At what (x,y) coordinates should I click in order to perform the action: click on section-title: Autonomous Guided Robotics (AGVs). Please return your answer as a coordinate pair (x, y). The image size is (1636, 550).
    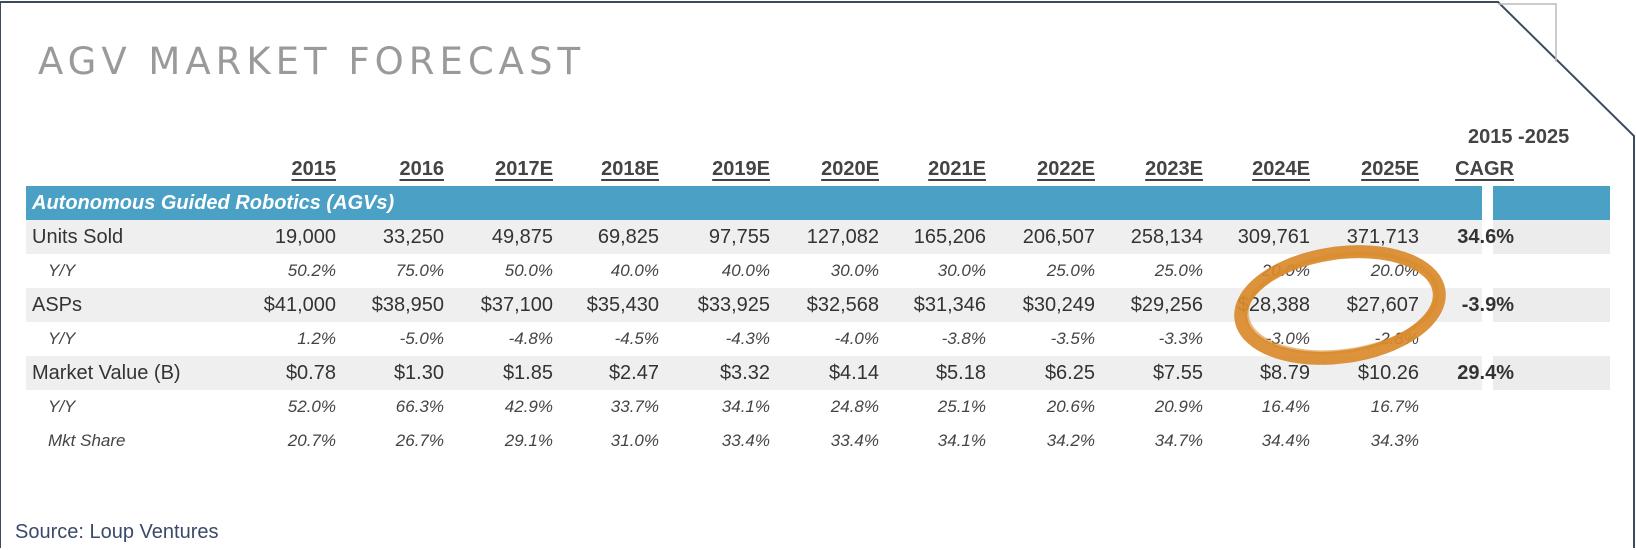
    Looking at the image, I should click on (213, 203).